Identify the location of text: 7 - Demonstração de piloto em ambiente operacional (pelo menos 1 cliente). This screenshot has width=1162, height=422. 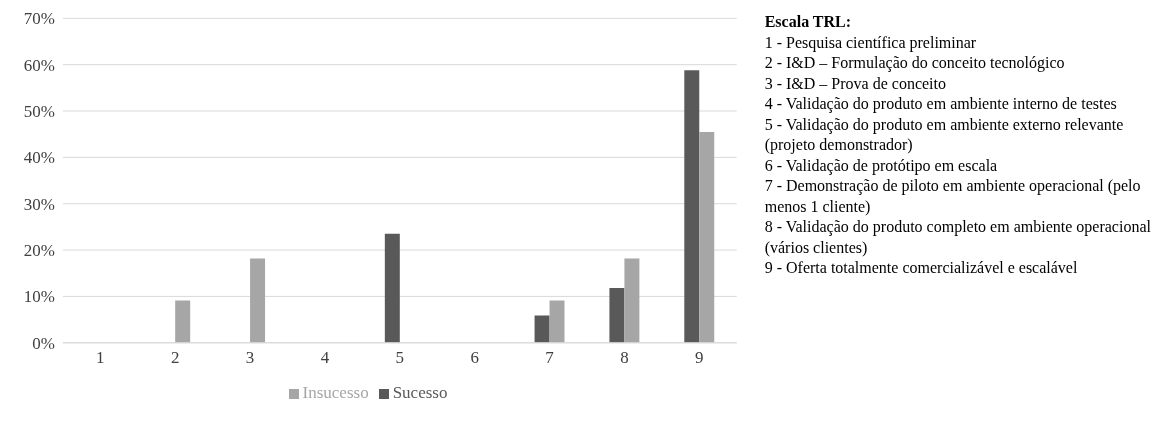
(953, 196).